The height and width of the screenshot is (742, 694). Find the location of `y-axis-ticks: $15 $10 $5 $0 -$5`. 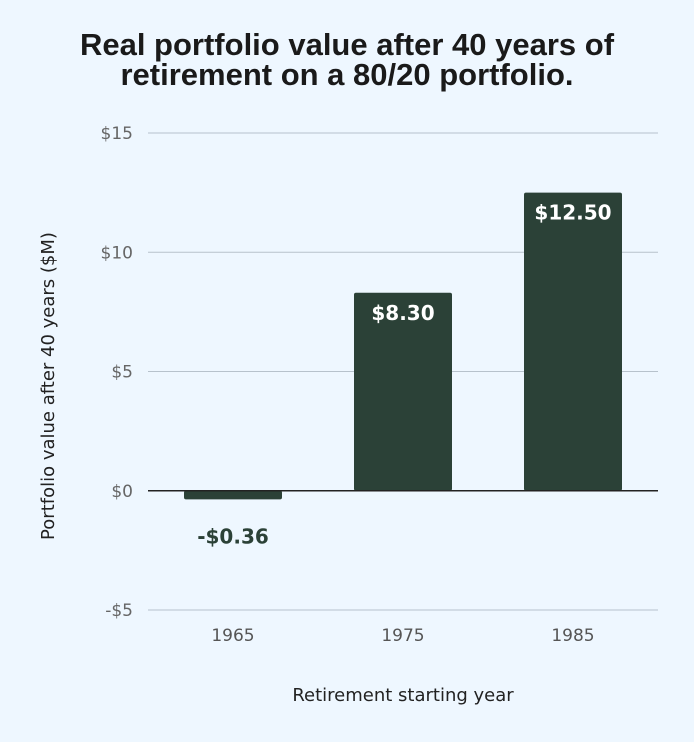

y-axis-ticks: $15 $10 $5 $0 -$5 is located at coordinates (117, 372).